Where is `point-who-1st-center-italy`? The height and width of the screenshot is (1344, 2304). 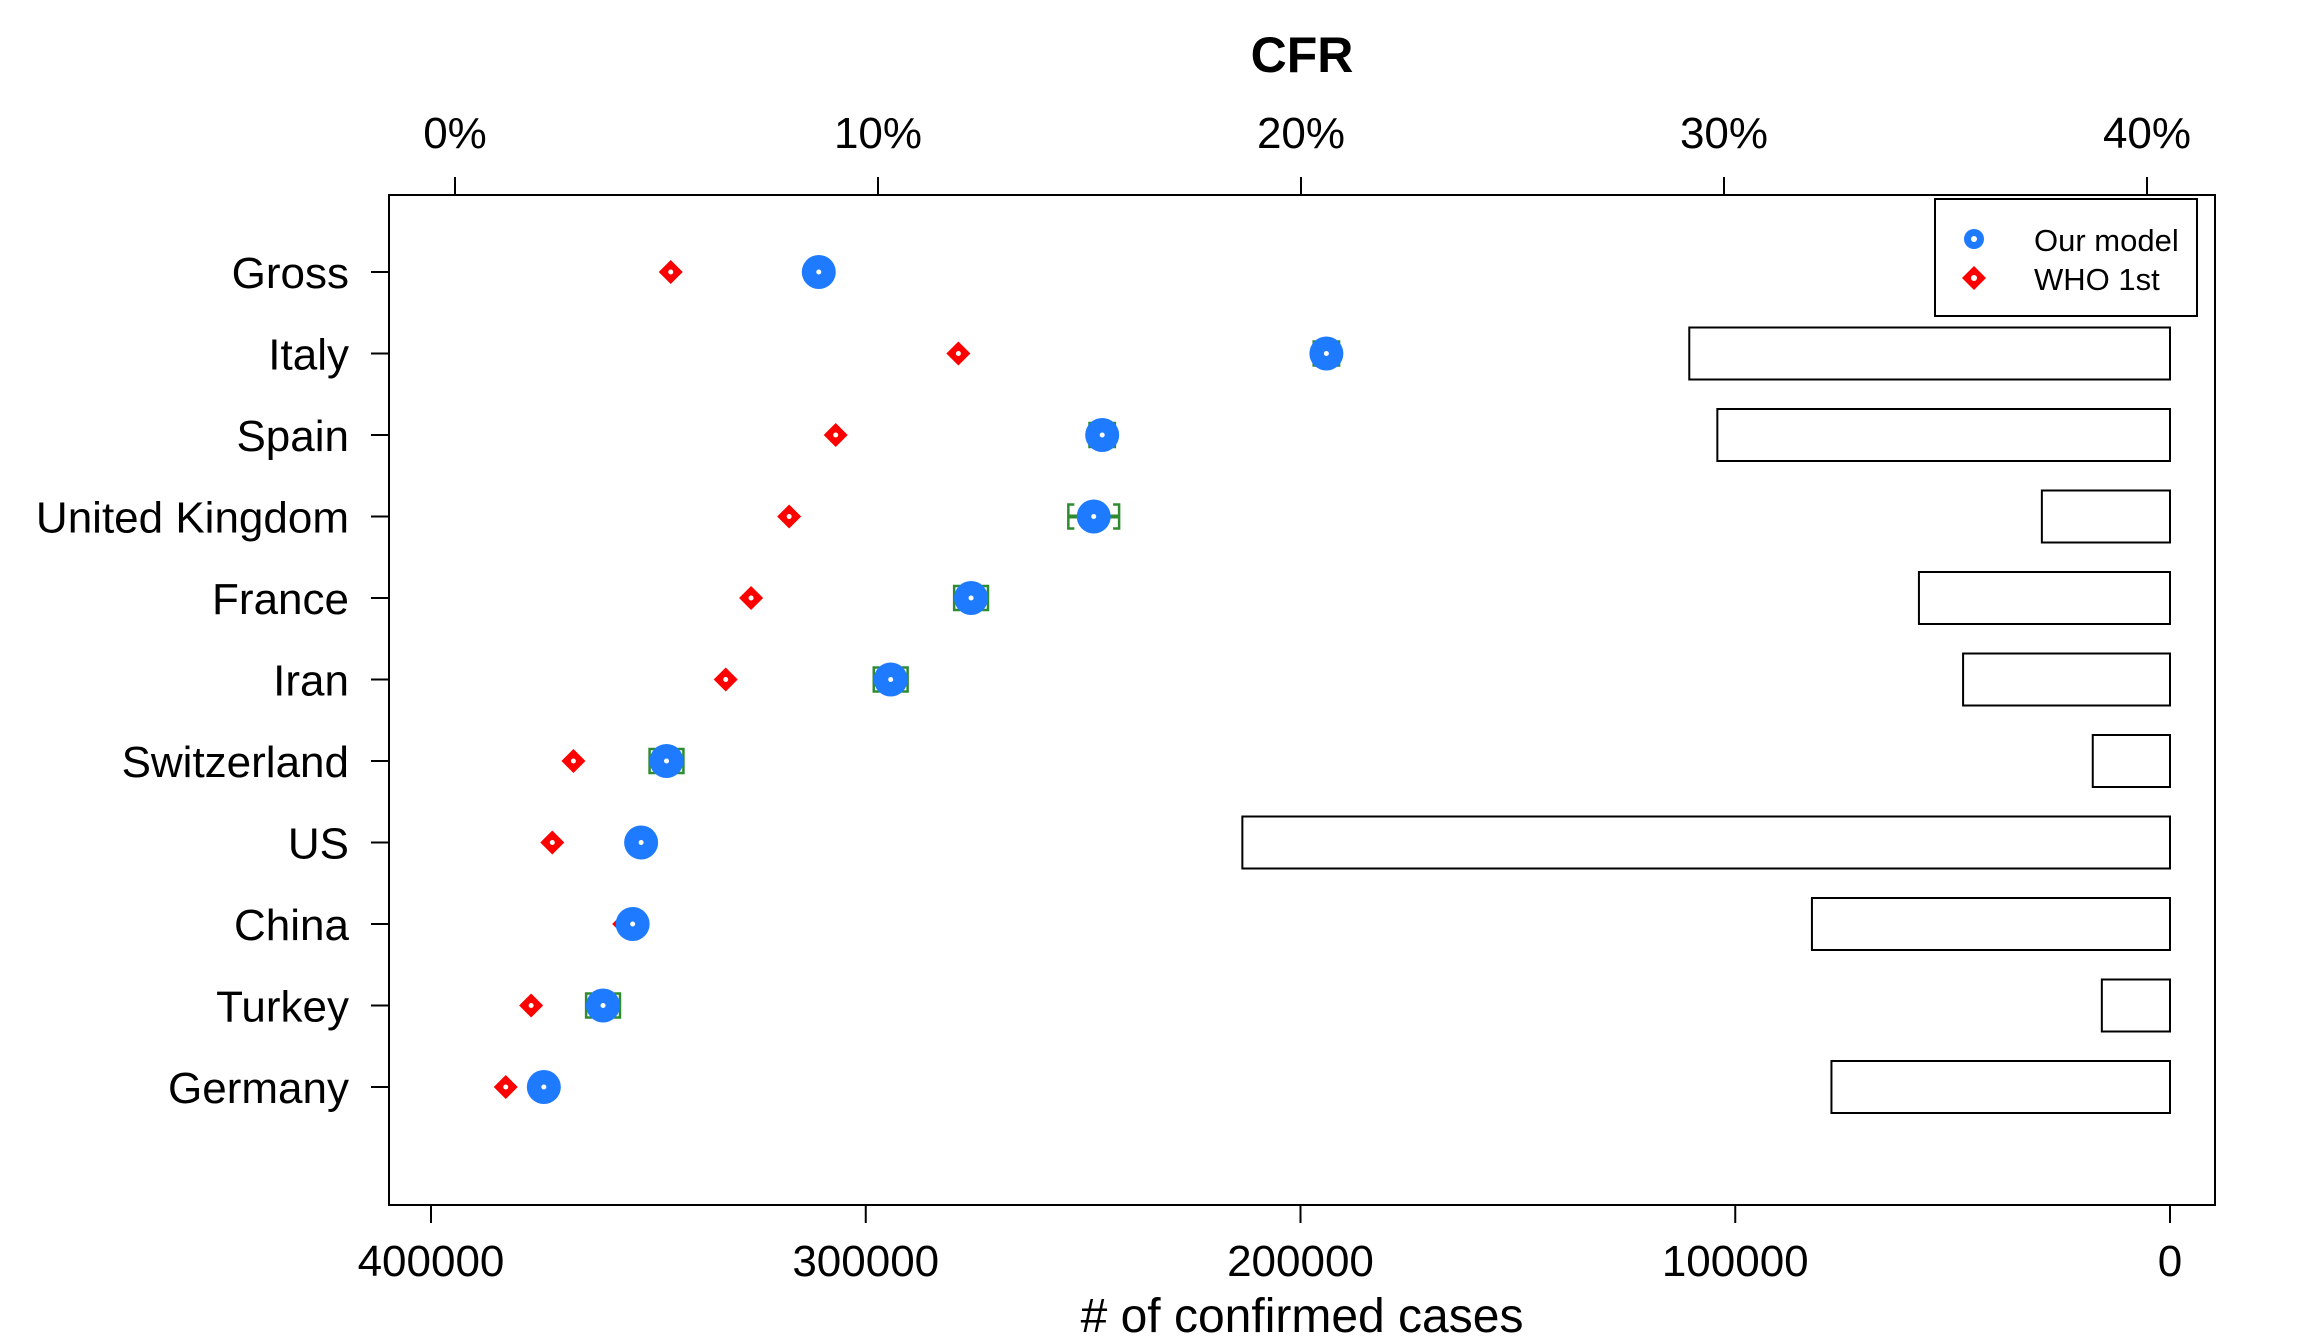
point-who-1st-center-italy is located at coordinates (958, 353).